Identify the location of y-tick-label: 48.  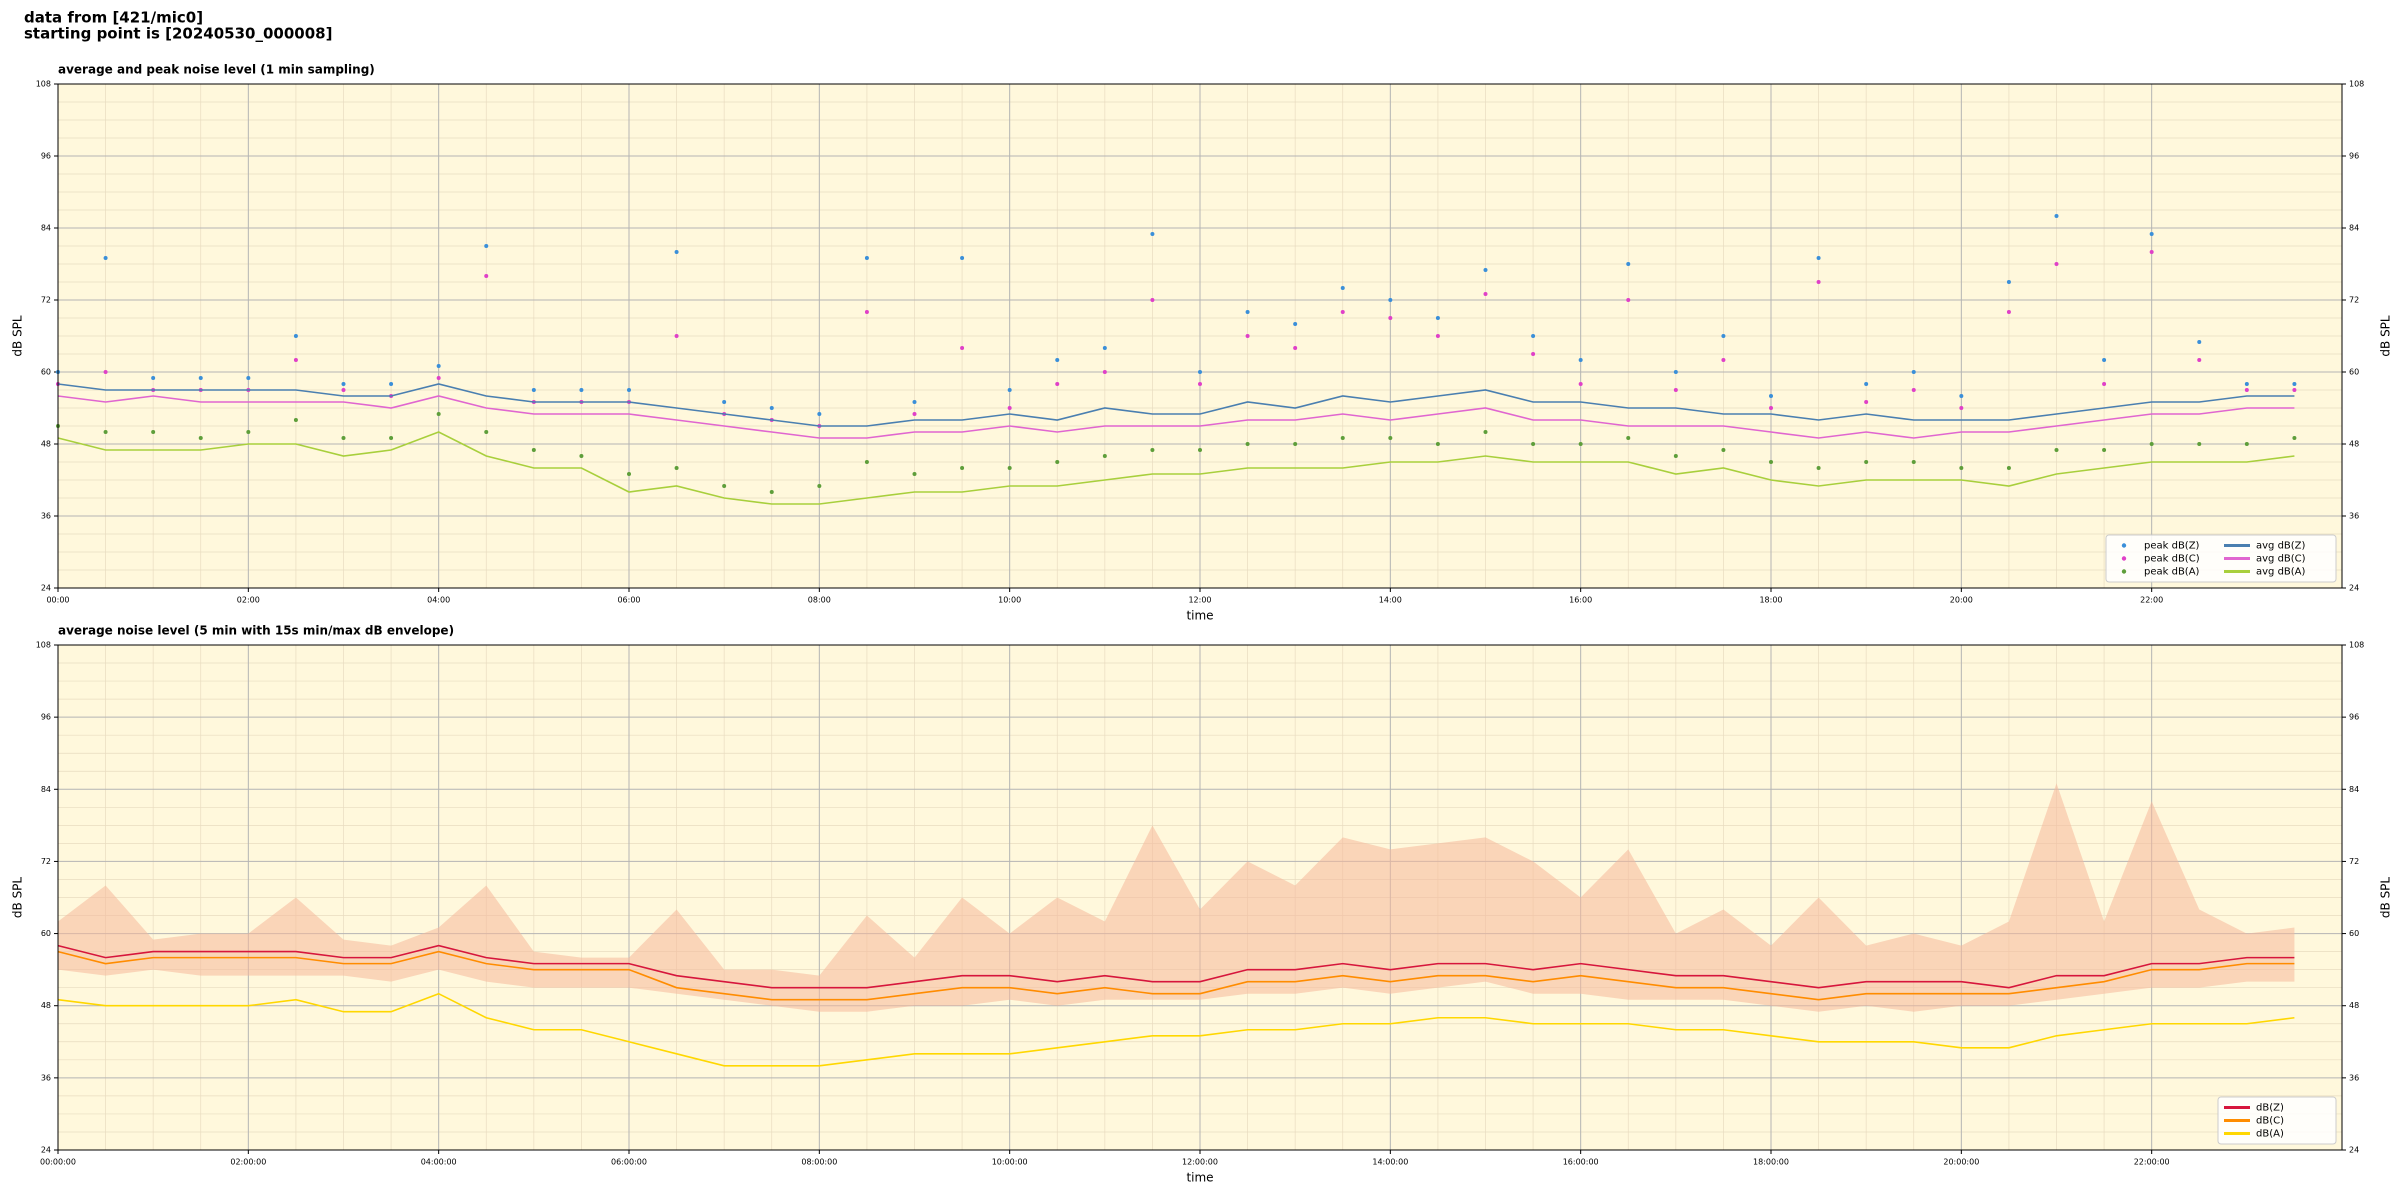
(46, 1005).